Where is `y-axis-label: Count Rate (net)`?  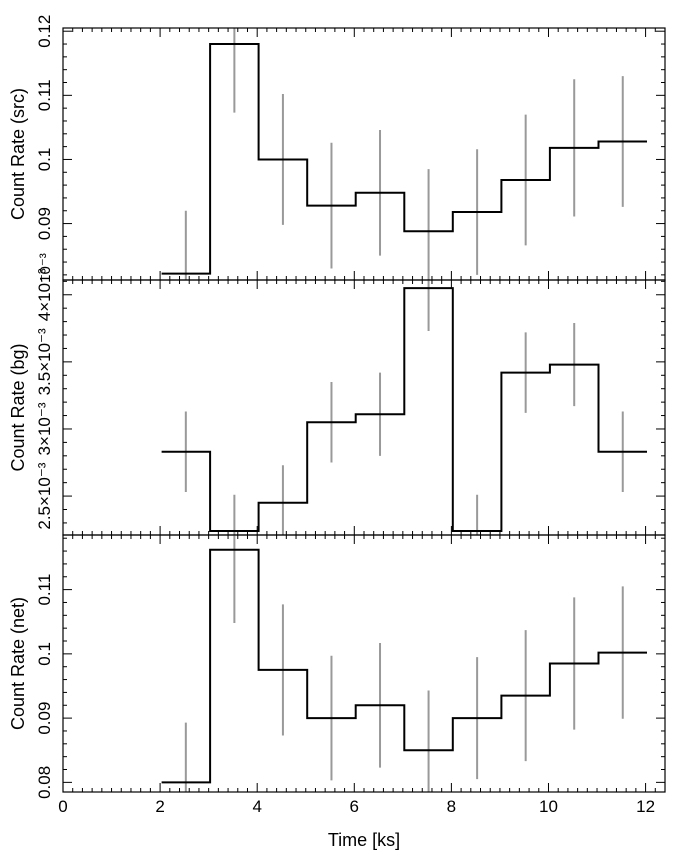
y-axis-label: Count Rate (net) is located at coordinates (18, 663).